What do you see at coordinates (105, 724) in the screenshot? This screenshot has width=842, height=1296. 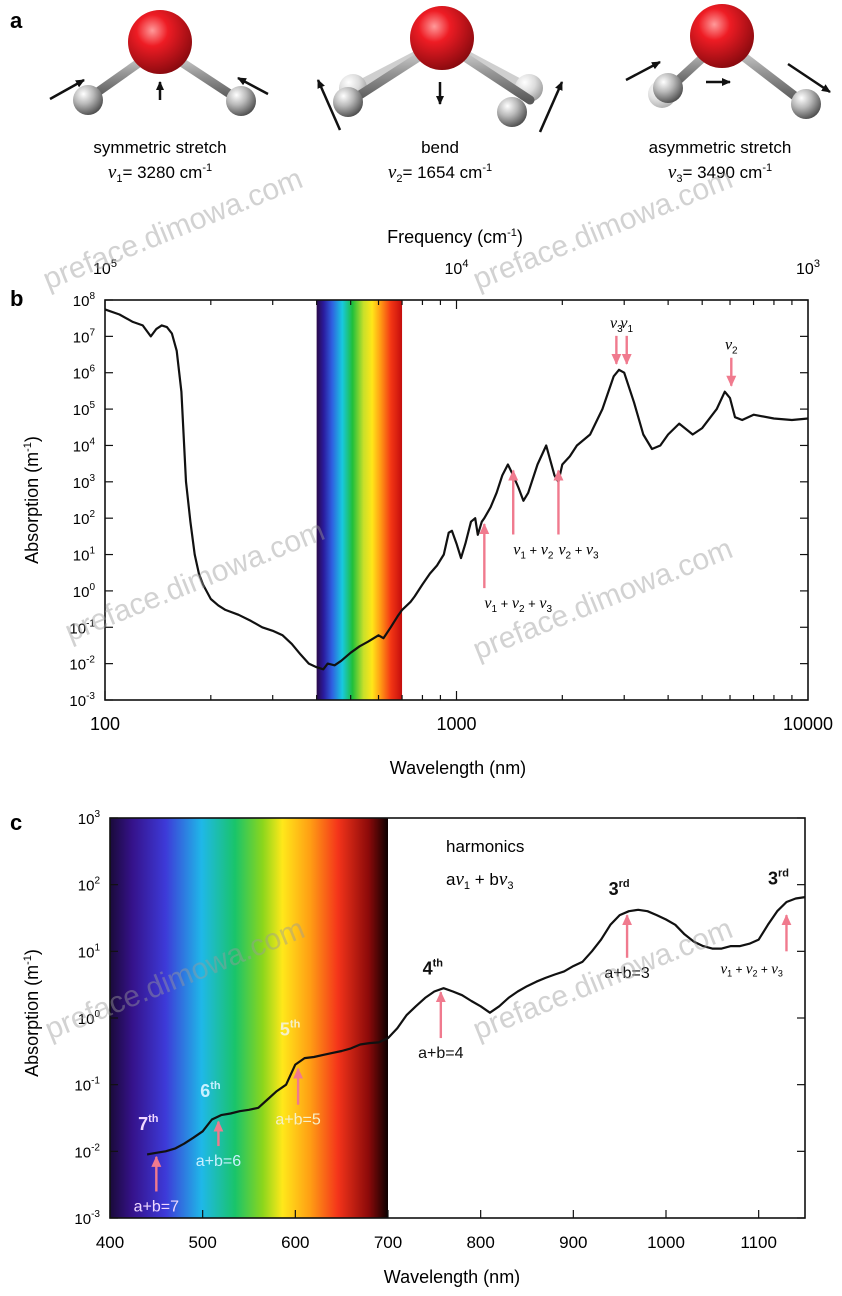 I see `x-tick-label: 100` at bounding box center [105, 724].